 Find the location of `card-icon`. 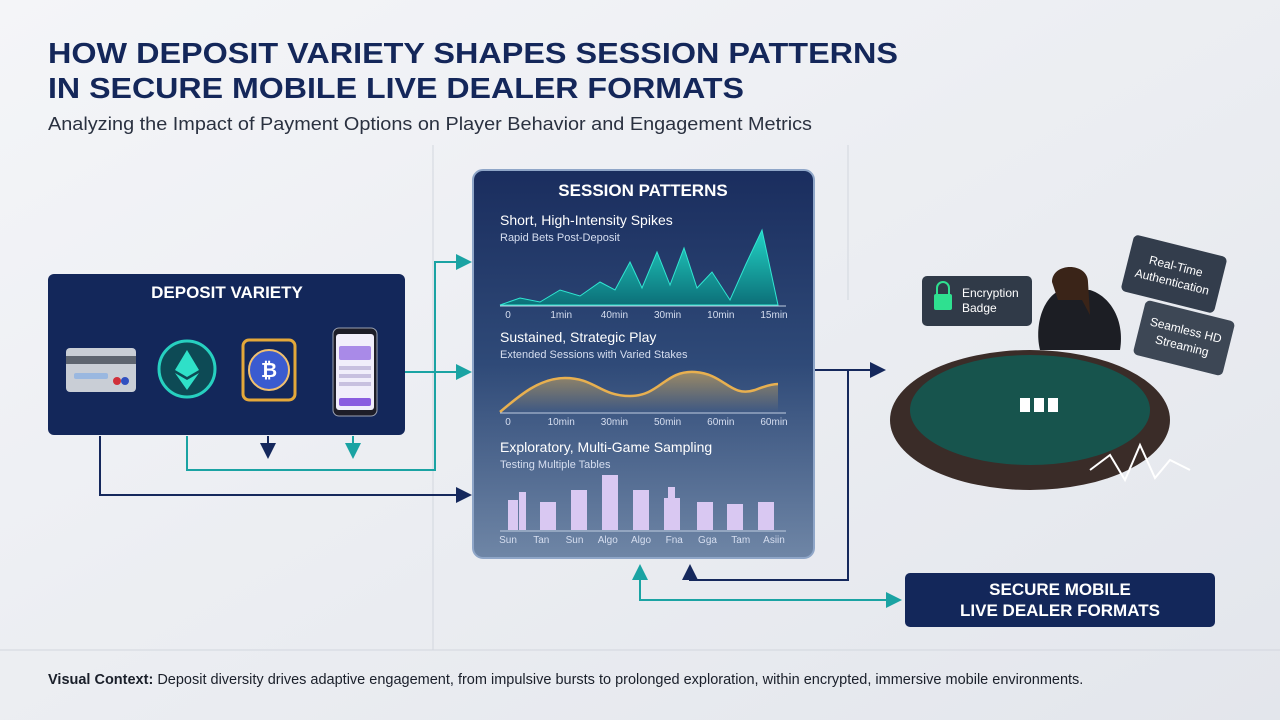

card-icon is located at coordinates (101, 370).